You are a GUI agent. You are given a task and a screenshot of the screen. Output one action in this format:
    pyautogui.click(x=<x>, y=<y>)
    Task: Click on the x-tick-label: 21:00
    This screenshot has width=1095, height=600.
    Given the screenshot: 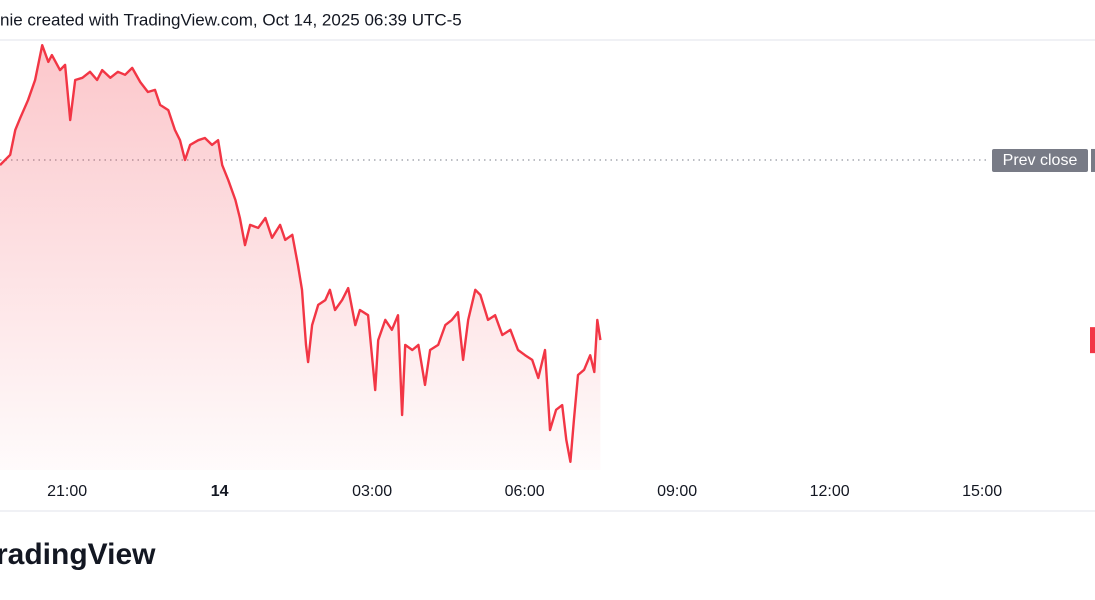 What is the action you would take?
    pyautogui.click(x=67, y=491)
    